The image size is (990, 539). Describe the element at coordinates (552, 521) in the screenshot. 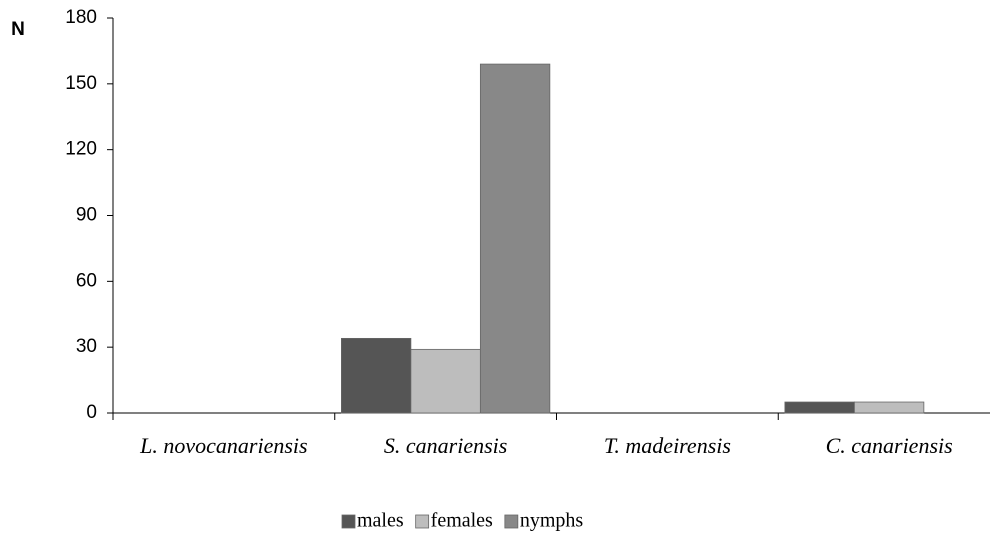

I see `legend-label: nymphs` at that location.